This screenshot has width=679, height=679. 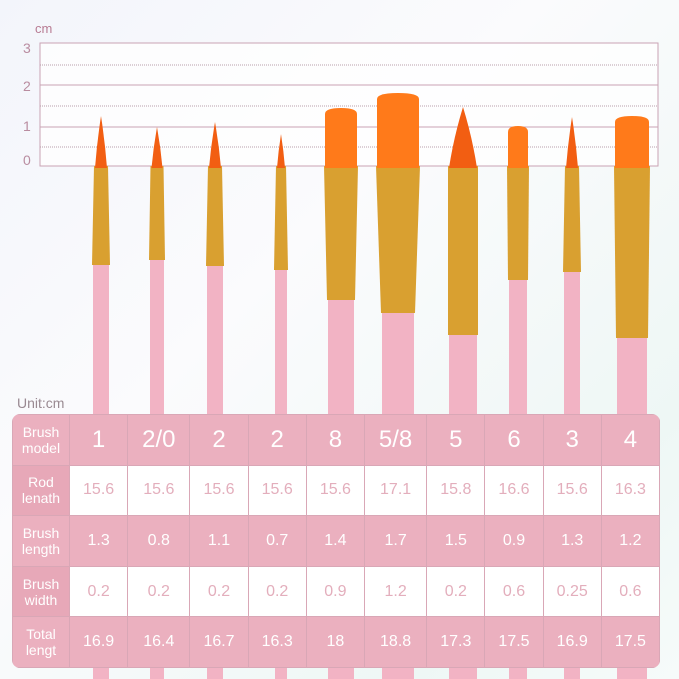 I want to click on table-cell: 18, so click(x=335, y=642).